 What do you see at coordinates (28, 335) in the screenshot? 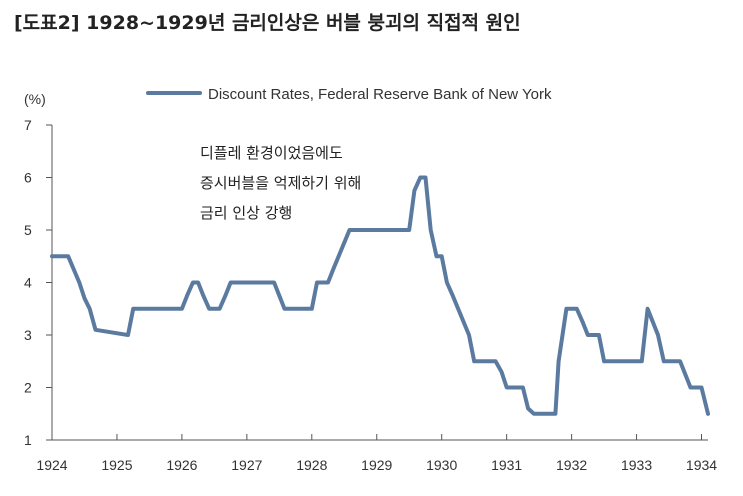
I see `y-tick-label: 3` at bounding box center [28, 335].